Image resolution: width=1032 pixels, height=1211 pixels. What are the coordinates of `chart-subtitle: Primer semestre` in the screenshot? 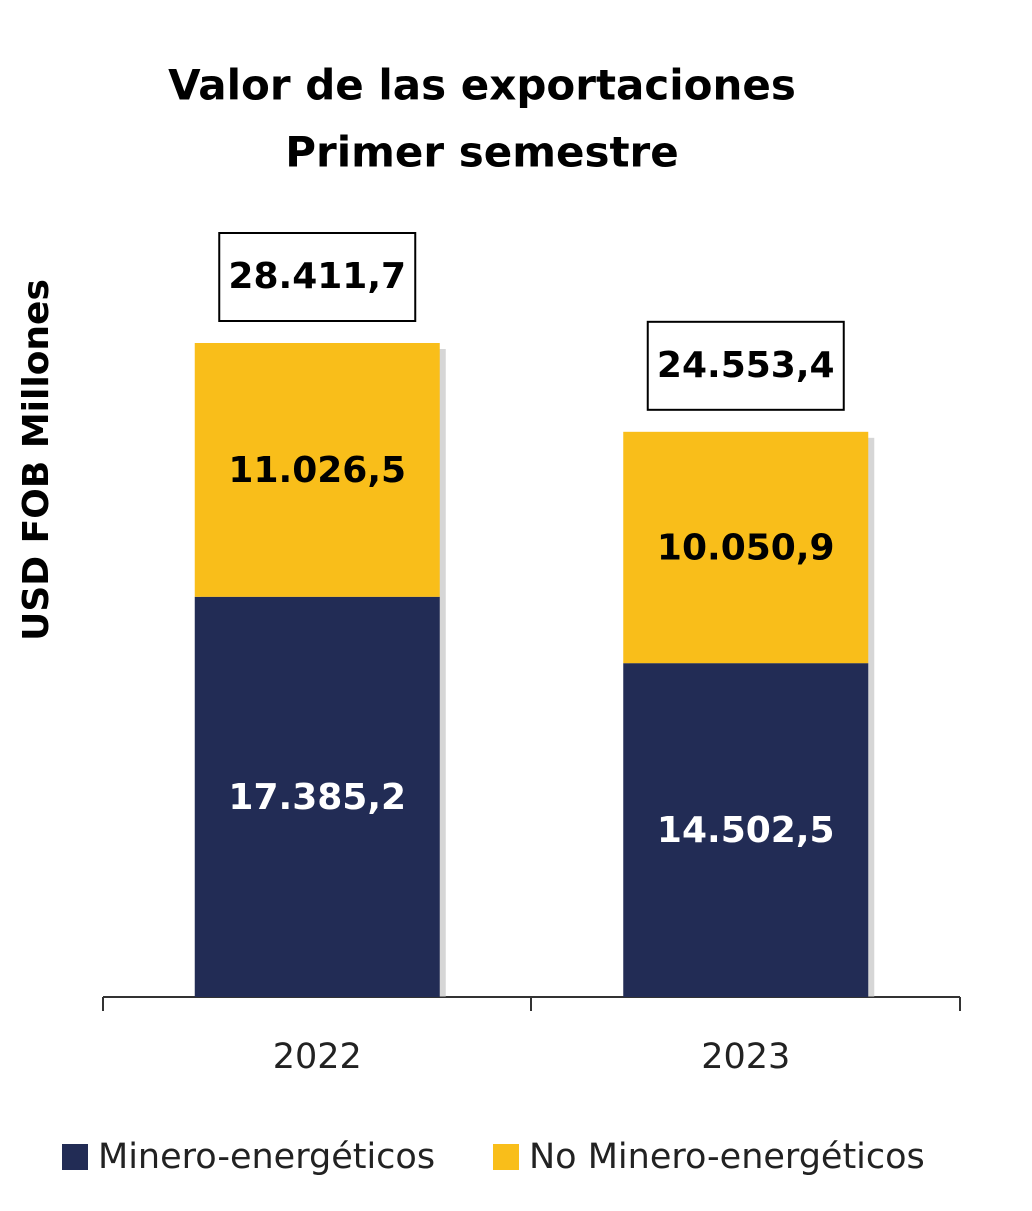 It's located at (481, 152).